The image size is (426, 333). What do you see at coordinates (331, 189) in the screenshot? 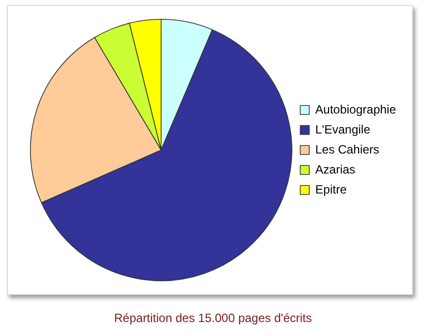
I see `legend-label: Epitre` at bounding box center [331, 189].